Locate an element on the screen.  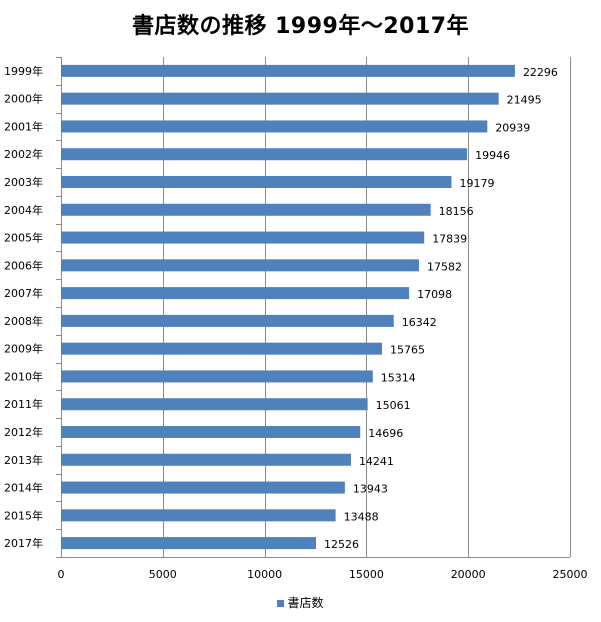
x-tick-label: 5000 is located at coordinates (163, 574).